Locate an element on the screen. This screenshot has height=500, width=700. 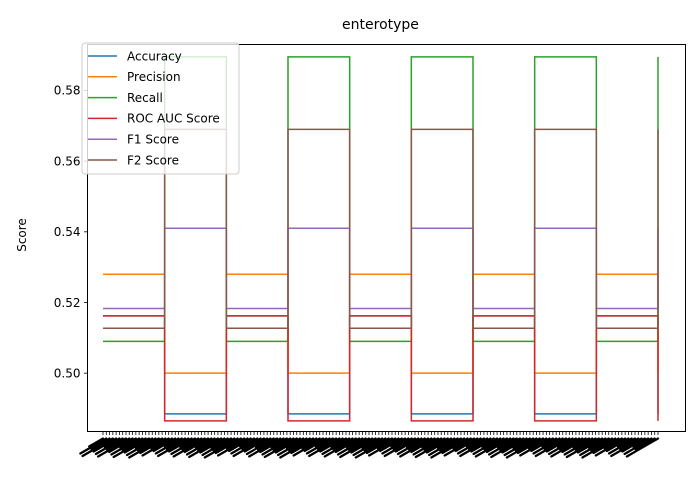
legend-label-1: Precision is located at coordinates (154, 77).